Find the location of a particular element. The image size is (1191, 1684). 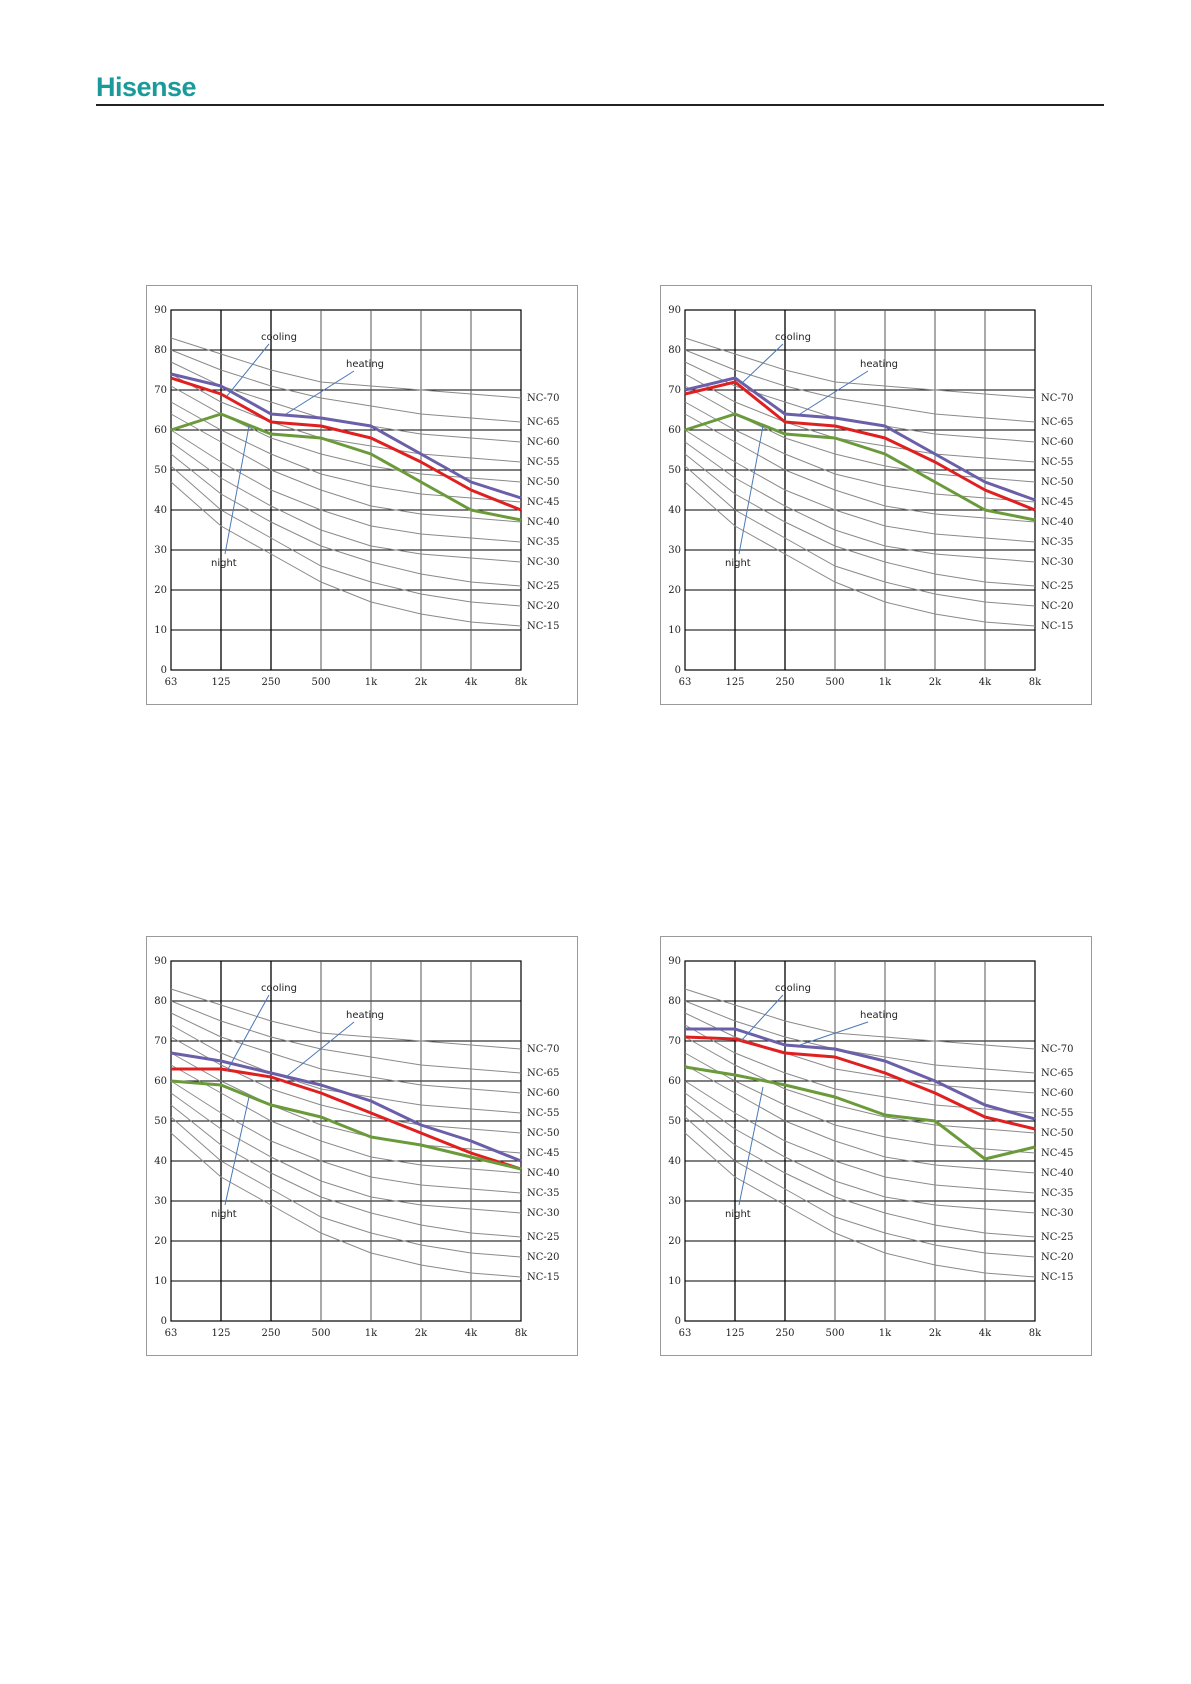

nc-curve-label: NC-15 is located at coordinates (1057, 626).